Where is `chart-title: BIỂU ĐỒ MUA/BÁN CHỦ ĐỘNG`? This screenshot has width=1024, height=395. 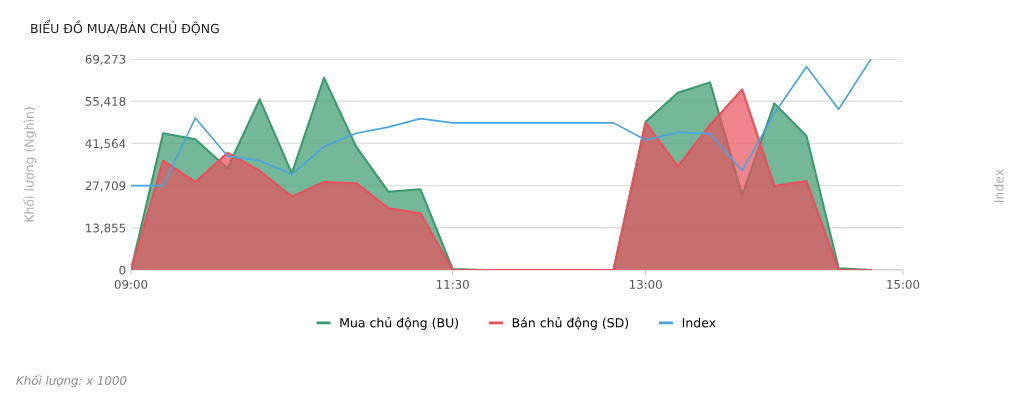 chart-title: BIỂU ĐỒ MUA/BÁN CHỦ ĐỘNG is located at coordinates (125, 28).